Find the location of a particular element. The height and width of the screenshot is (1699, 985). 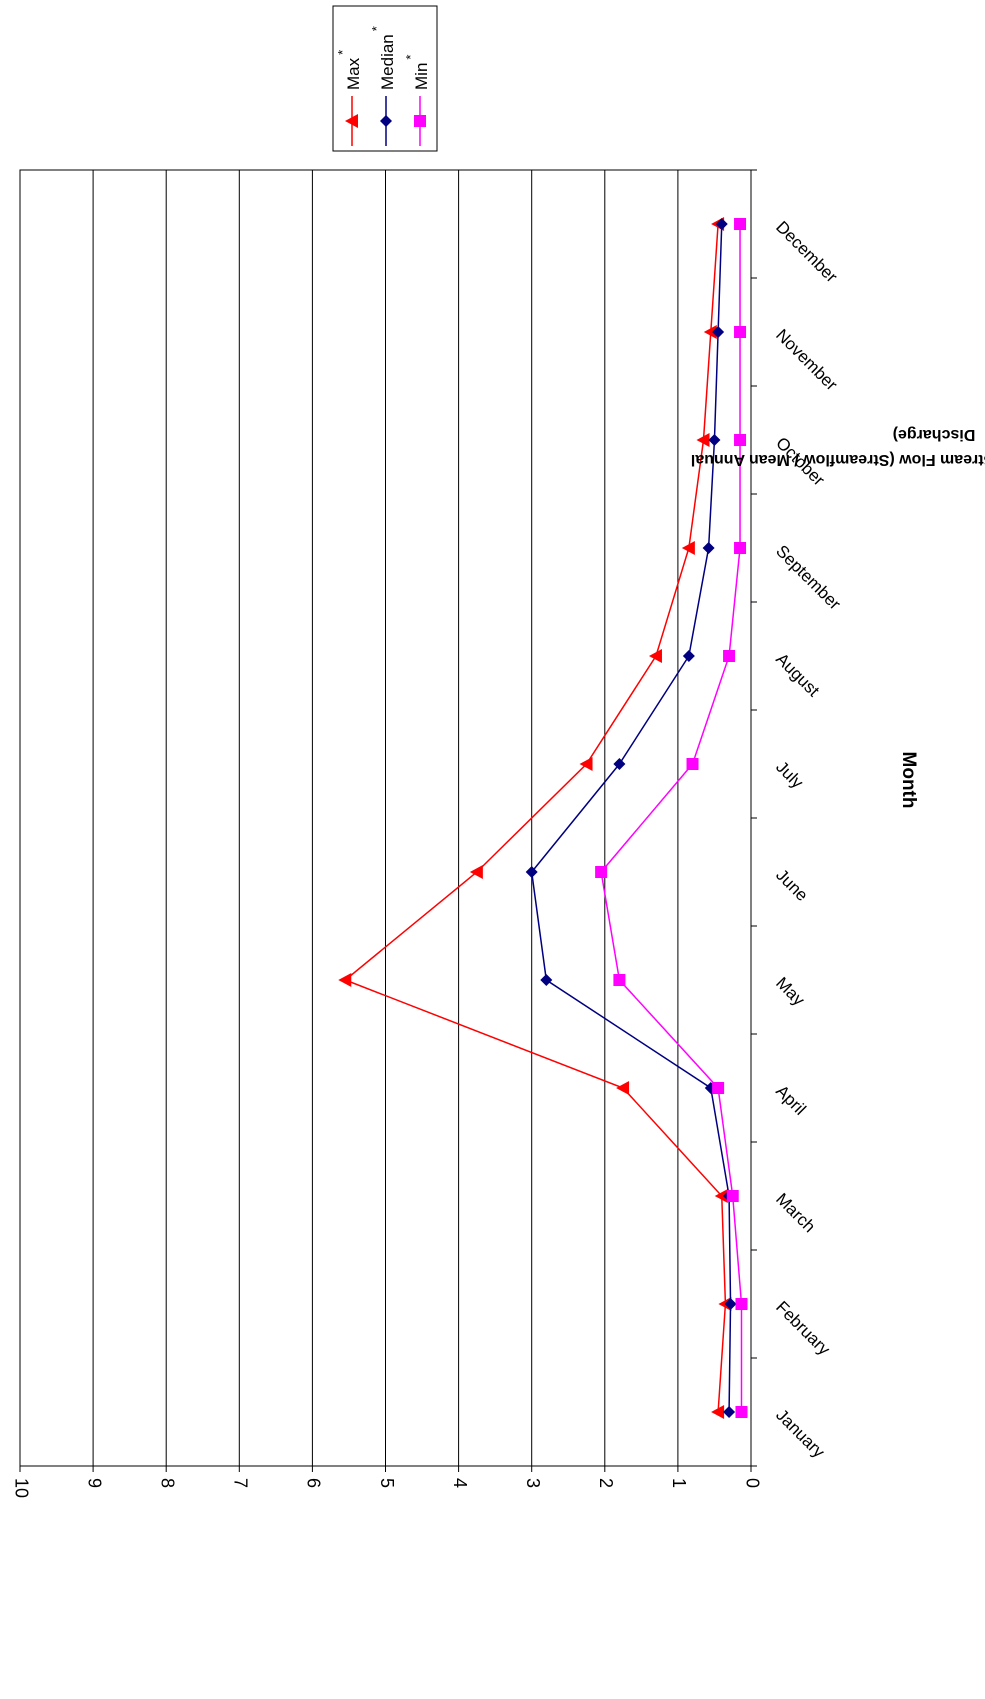

value-tick-label: 2 is located at coordinates (606, 1483).